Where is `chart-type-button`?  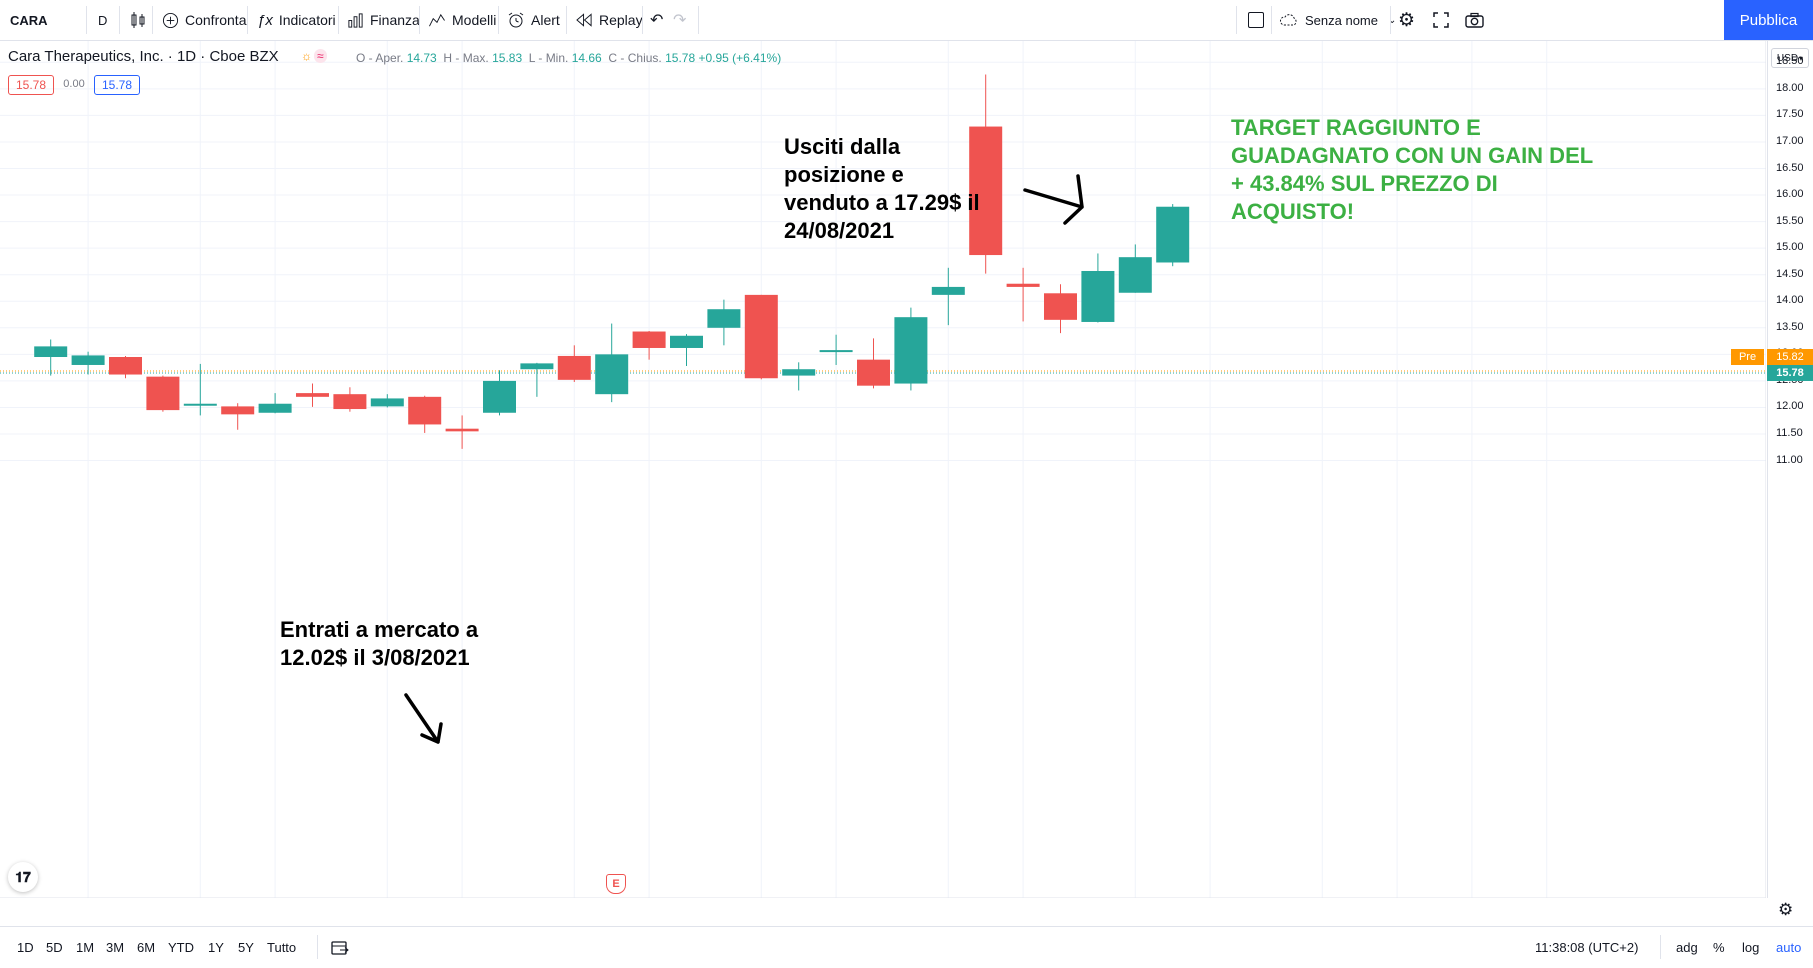
chart-type-button is located at coordinates (138, 20).